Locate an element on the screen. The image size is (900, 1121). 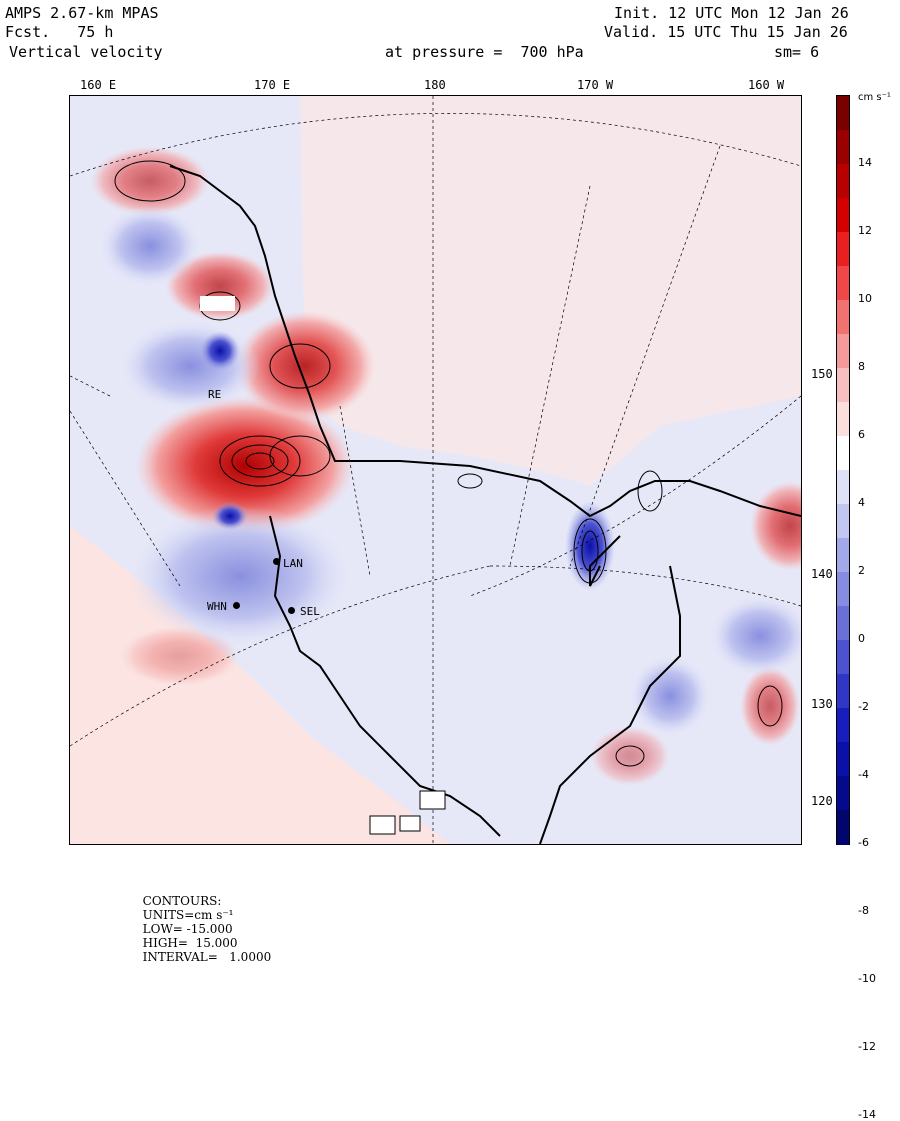
pressure-level: at pressure = 700 hPa is located at coordinates (484, 52).